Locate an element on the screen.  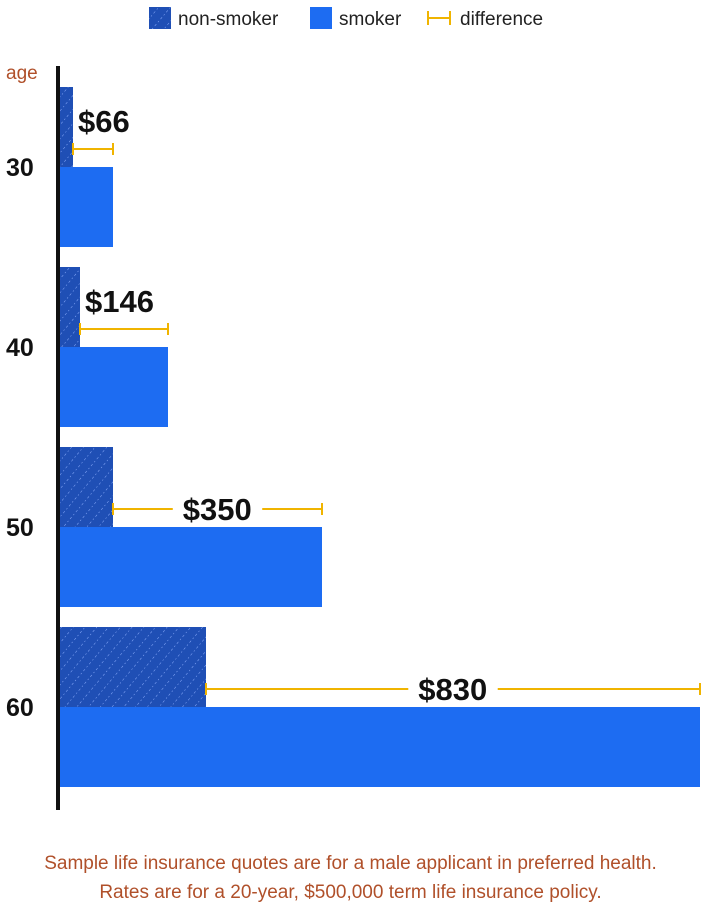
y-axis-title: age is located at coordinates (22, 73).